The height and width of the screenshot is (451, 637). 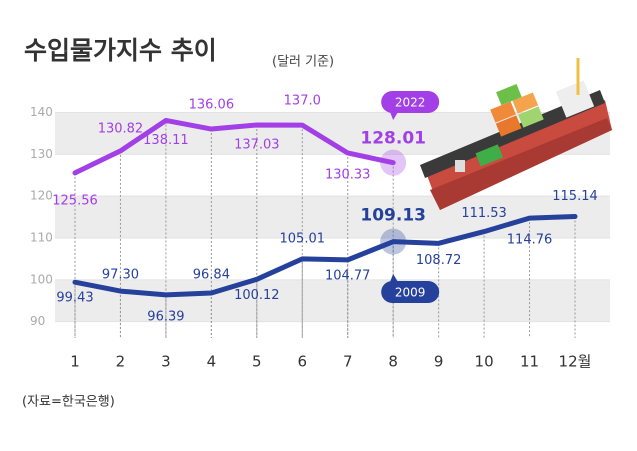 I want to click on data-label: 99.43, so click(x=74, y=298).